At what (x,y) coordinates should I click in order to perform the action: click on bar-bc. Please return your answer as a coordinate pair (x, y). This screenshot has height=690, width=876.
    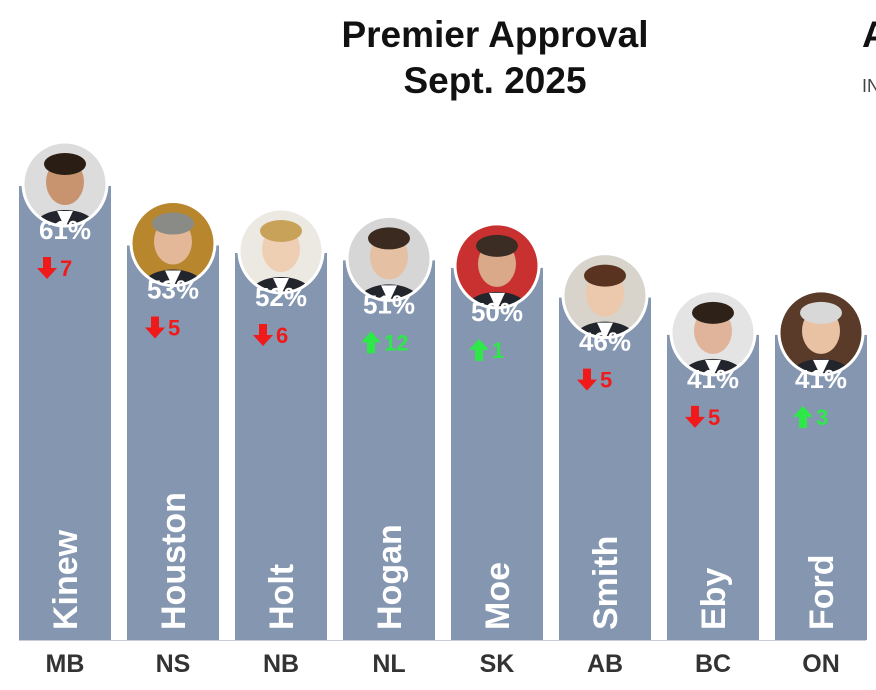
    Looking at the image, I should click on (713, 487).